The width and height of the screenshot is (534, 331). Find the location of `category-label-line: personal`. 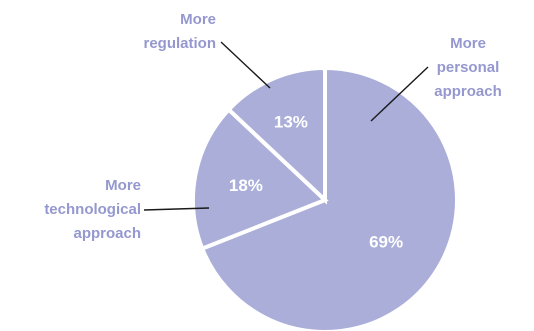

category-label-line: personal is located at coordinates (468, 67).